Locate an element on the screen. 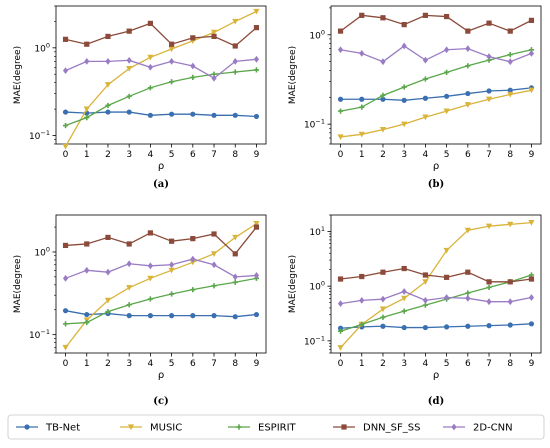 The image size is (550, 448). legend-label: ESPIRIT is located at coordinates (277, 428).